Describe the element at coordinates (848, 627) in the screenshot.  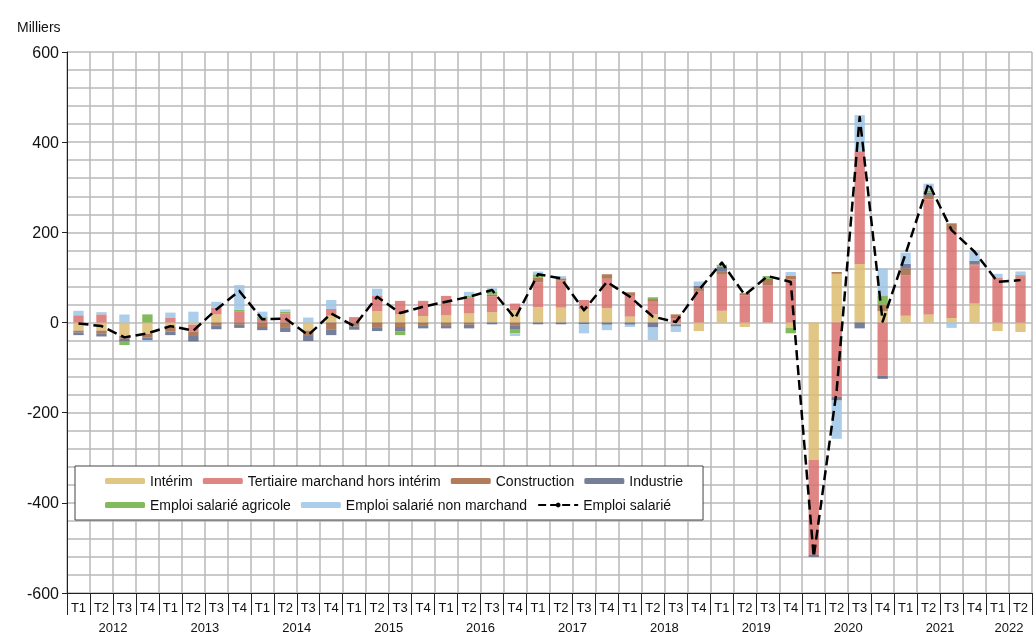
I see `text: 2020` at that location.